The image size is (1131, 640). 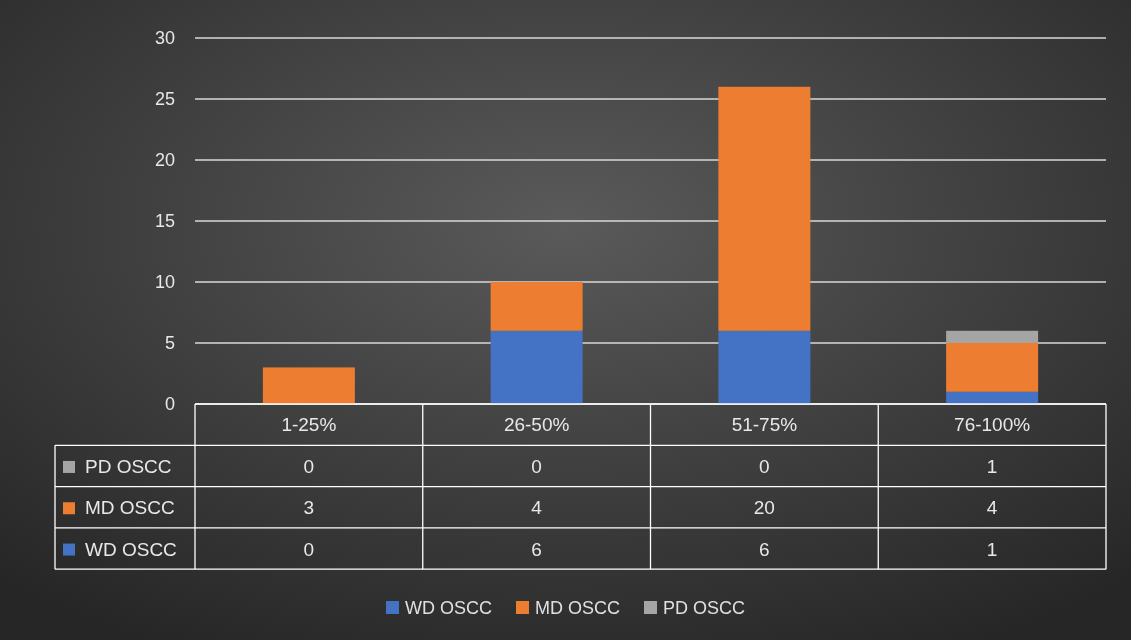 I want to click on x-tick-label: 51-75%, so click(x=764, y=424).